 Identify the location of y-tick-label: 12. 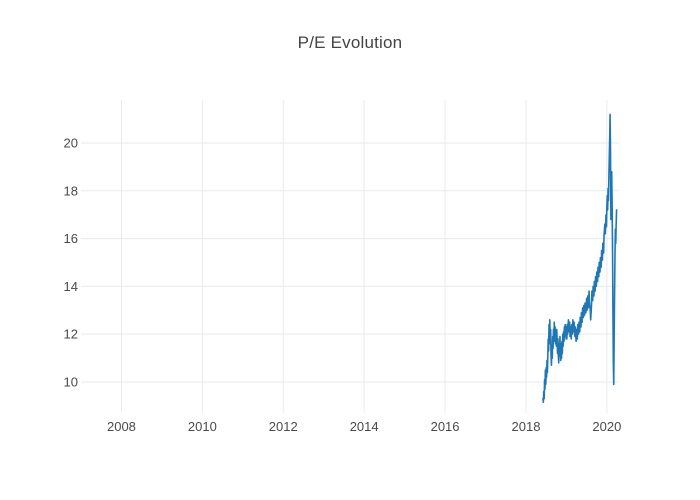
(71, 334).